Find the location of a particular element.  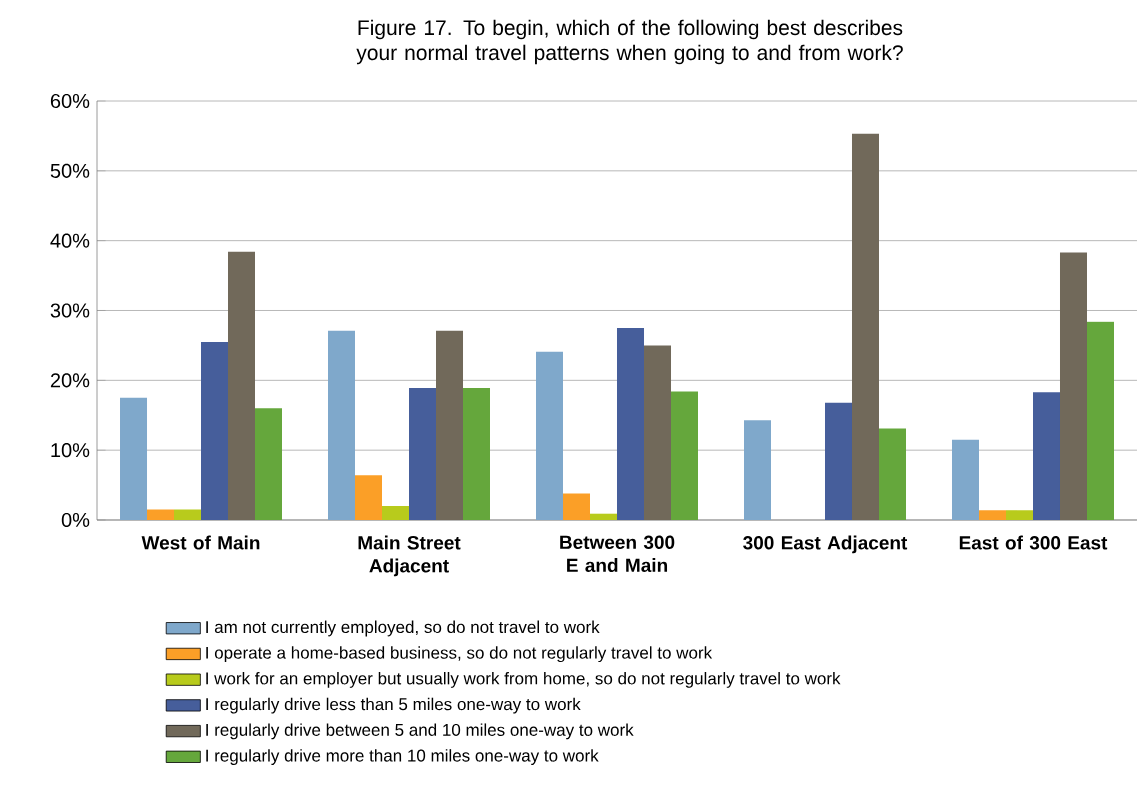

legend-label: I regularly drive more than 10 miles one-way to work is located at coordinates (402, 757).